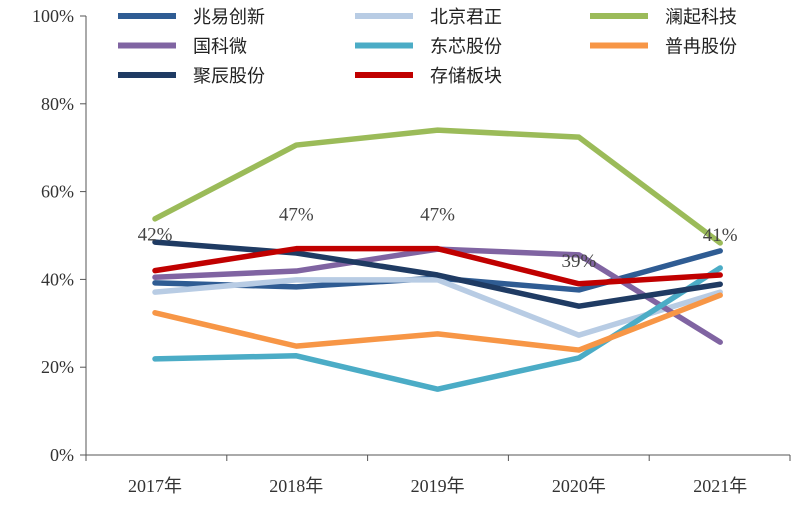 The image size is (800, 506). Describe the element at coordinates (57, 367) in the screenshot. I see `y-tick-label: 20%` at that location.